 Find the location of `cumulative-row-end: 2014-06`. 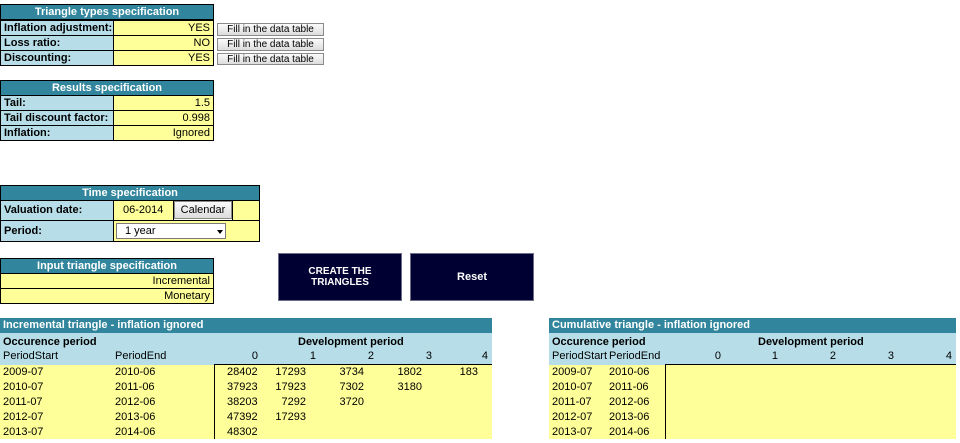

cumulative-row-end: 2014-06 is located at coordinates (629, 432).